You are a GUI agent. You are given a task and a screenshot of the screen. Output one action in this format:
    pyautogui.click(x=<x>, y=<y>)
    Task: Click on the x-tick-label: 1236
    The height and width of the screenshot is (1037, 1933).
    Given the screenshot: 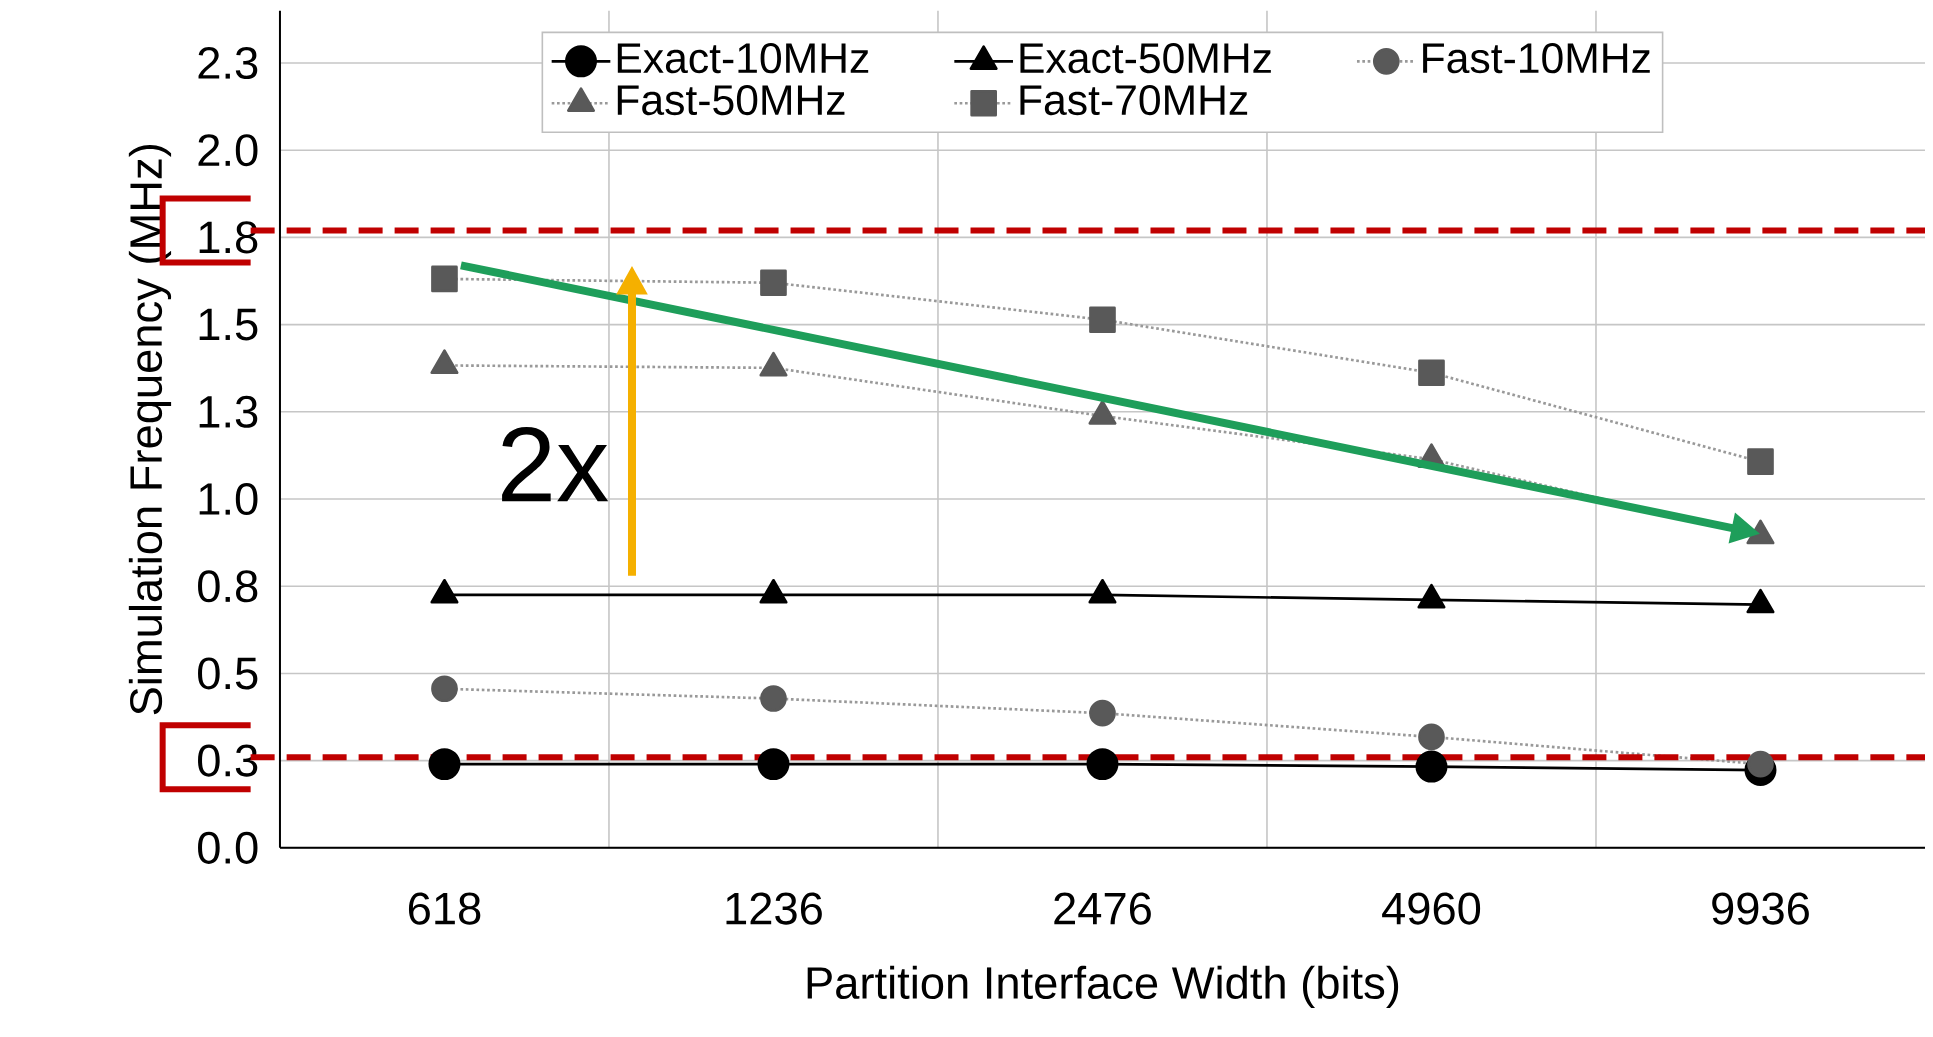 What is the action you would take?
    pyautogui.click(x=774, y=908)
    